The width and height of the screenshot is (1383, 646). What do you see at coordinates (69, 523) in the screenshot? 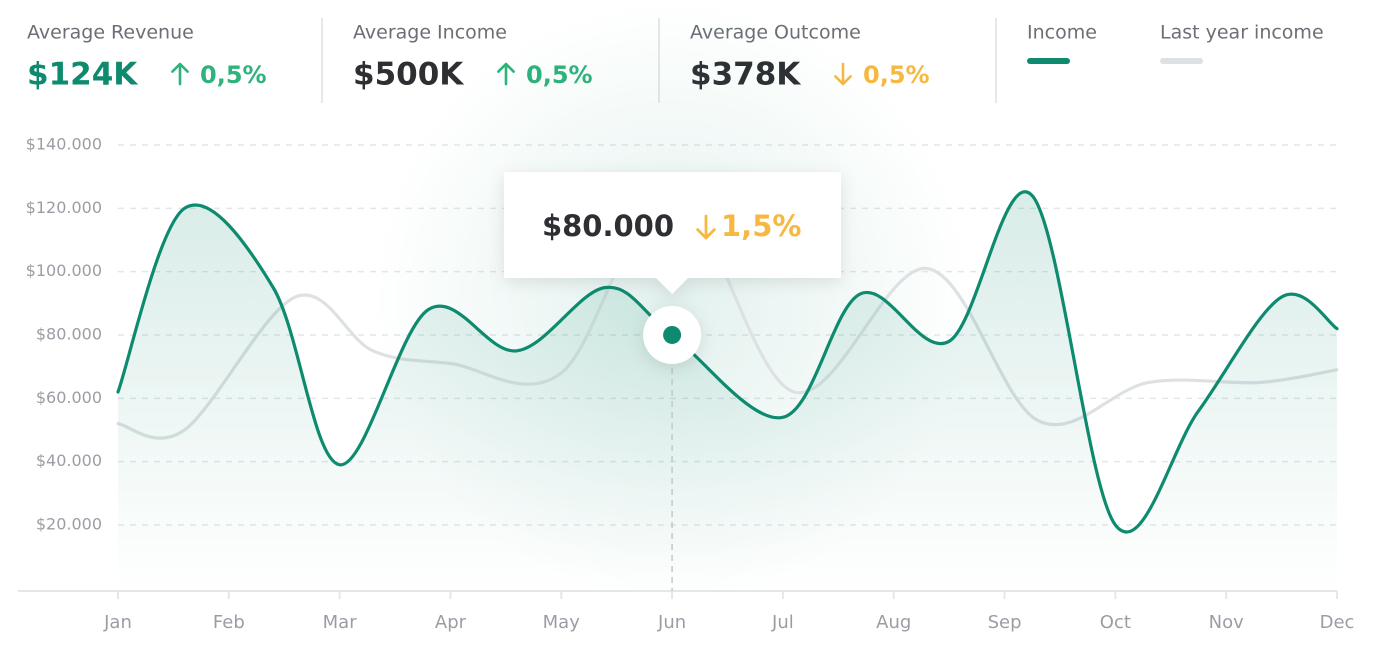
I see `y-tick-label: $20.000` at bounding box center [69, 523].